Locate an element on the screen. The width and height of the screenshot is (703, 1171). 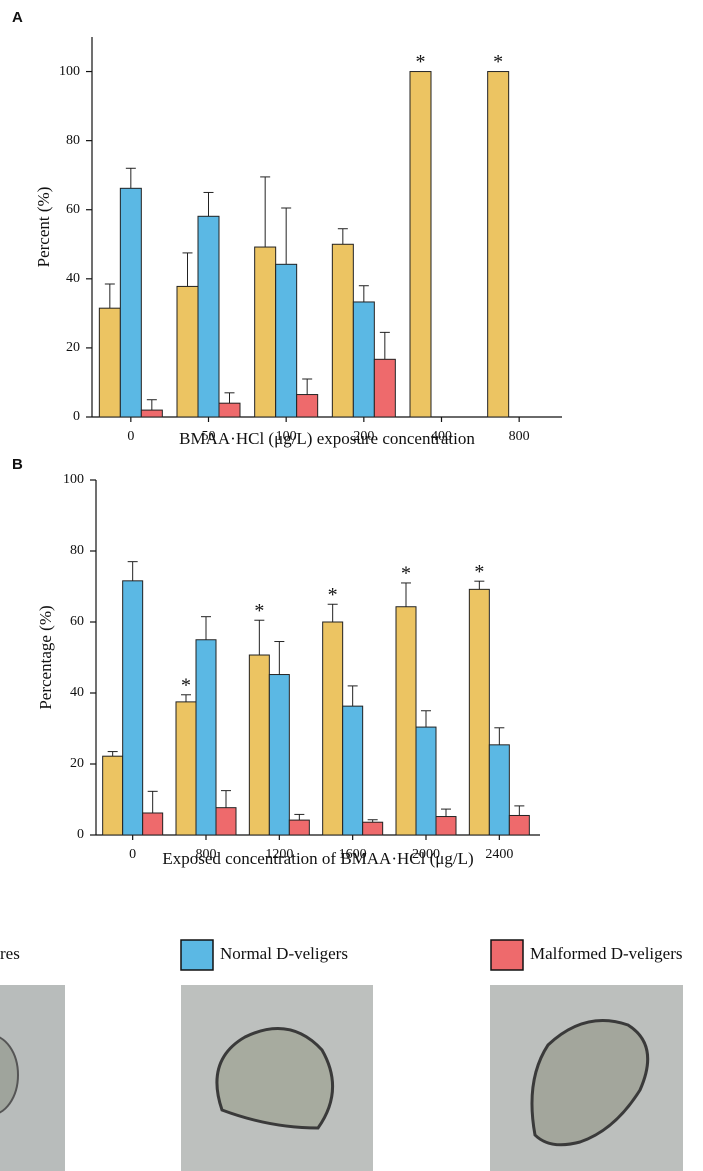
x-tick-label: 400 is located at coordinates (441, 436).